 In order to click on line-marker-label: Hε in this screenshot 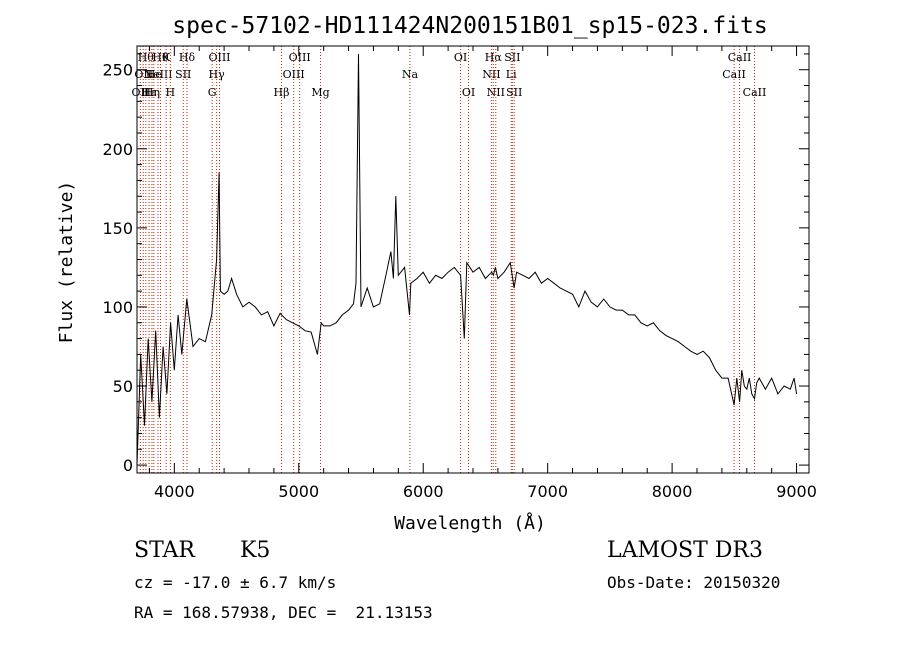, I will do `click(149, 92)`.